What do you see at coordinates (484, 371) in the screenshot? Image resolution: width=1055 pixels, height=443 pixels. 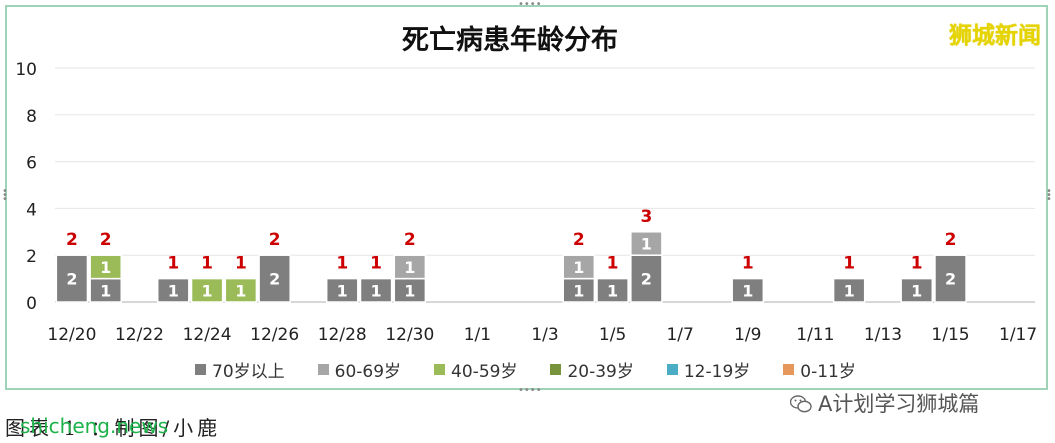 I see `legend-label: 40-59岁` at bounding box center [484, 371].